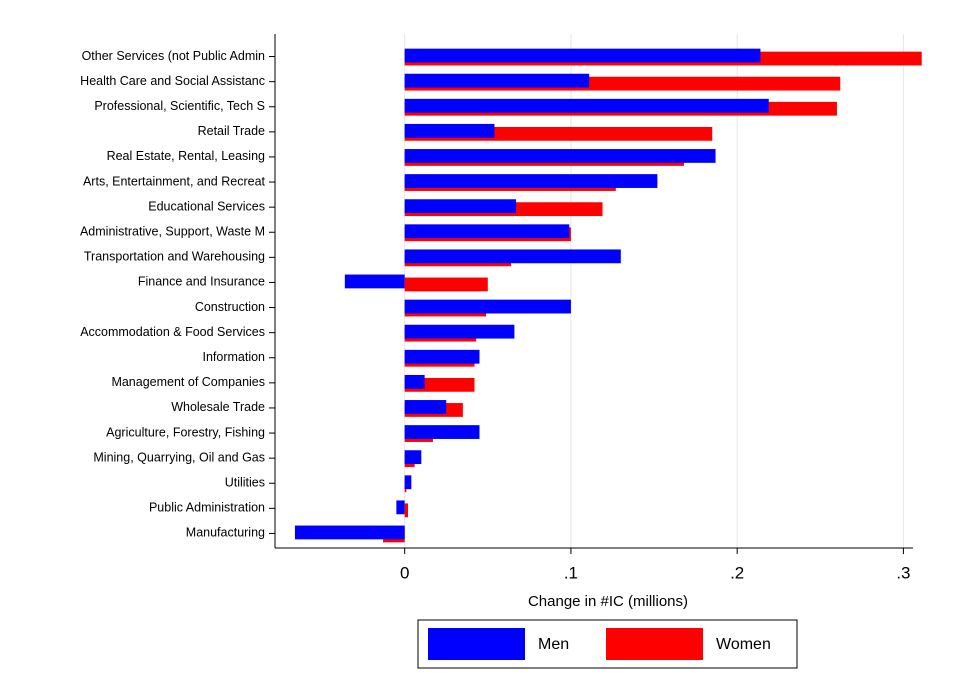 The height and width of the screenshot is (690, 954). Describe the element at coordinates (553, 644) in the screenshot. I see `legend-label: Men` at that location.